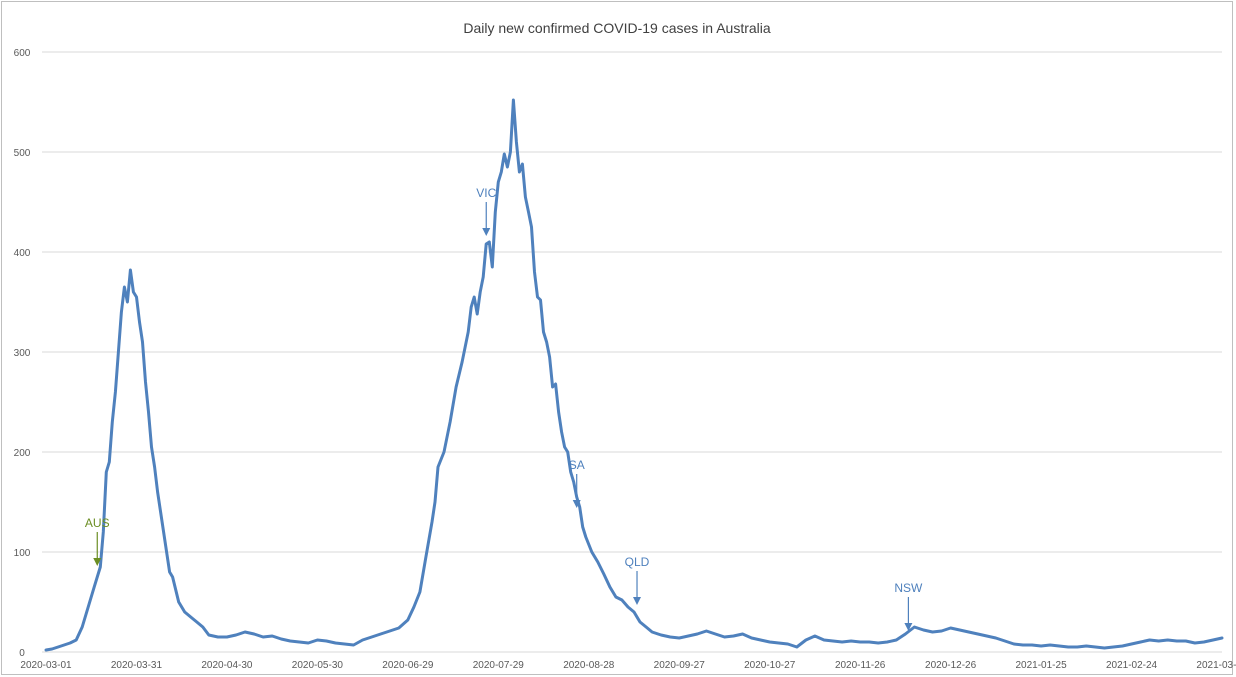 This screenshot has height=677, width=1236. Describe the element at coordinates (22, 453) in the screenshot. I see `y-tick-label-200: 200` at that location.